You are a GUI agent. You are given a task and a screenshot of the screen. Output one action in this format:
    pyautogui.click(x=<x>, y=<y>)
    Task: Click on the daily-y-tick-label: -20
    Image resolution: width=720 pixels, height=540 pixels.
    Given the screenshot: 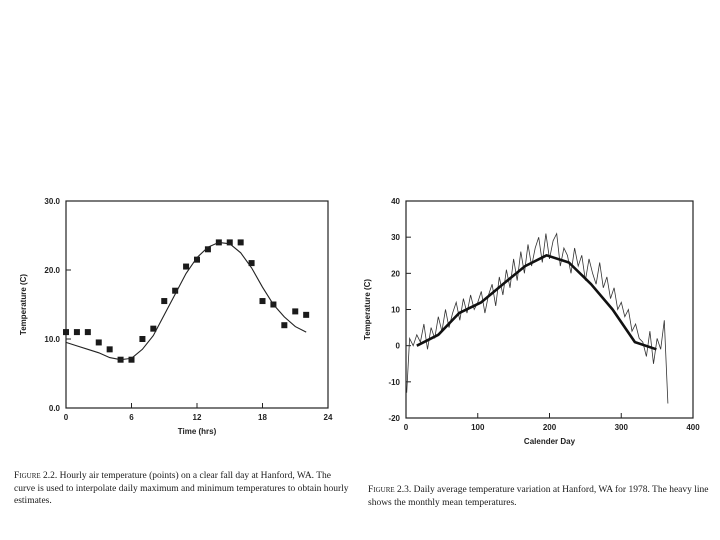 What is the action you would take?
    pyautogui.click(x=394, y=418)
    